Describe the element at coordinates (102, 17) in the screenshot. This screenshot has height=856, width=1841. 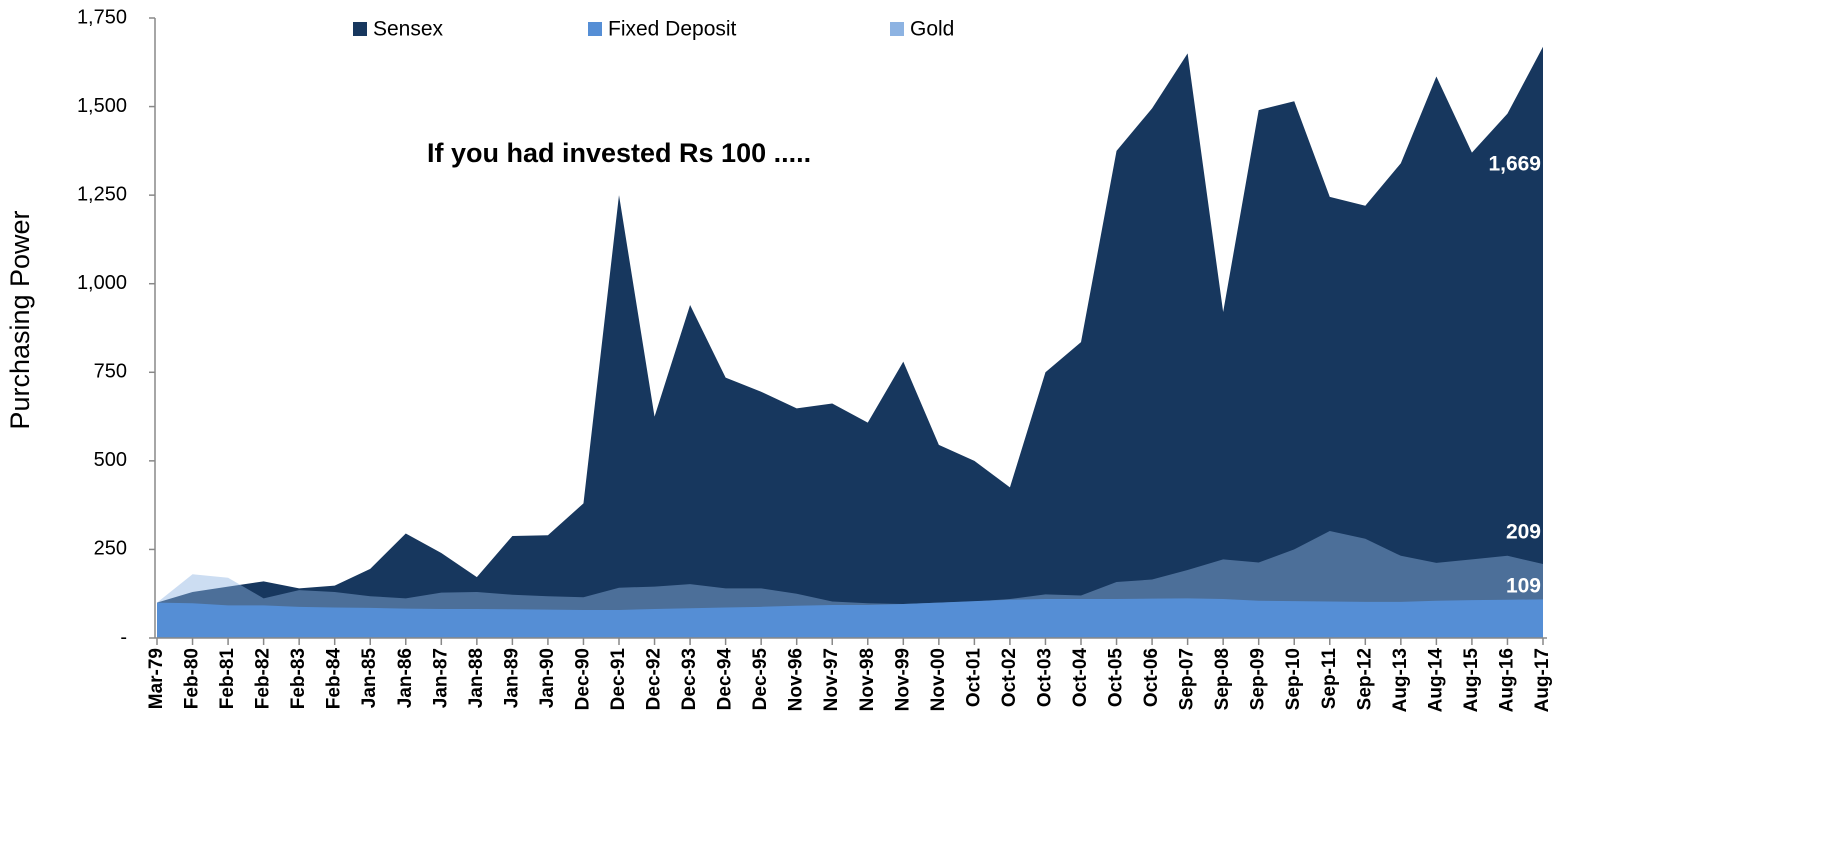
I see `y-tick-label: 1,750` at that location.